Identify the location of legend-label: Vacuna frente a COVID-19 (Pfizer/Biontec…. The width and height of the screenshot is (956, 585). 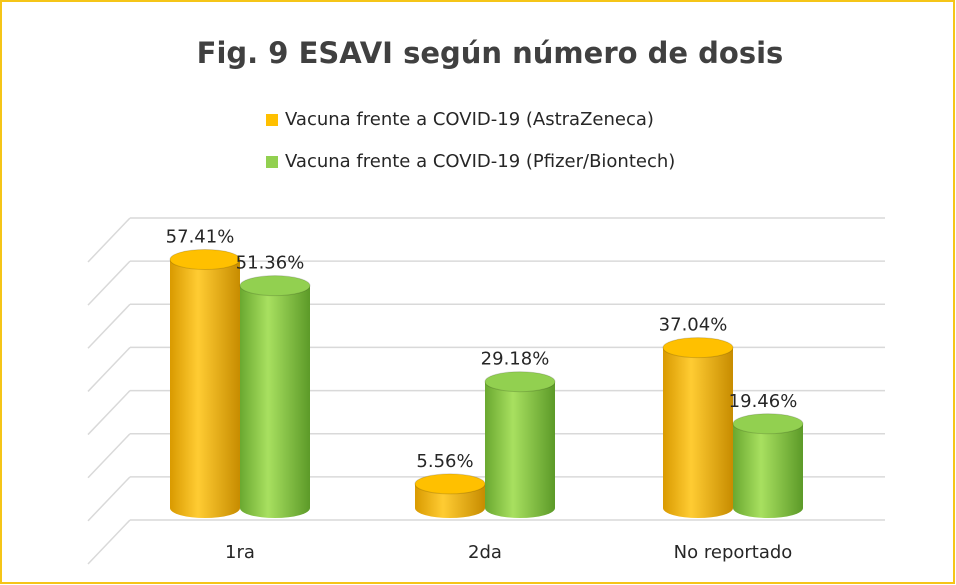
(480, 161).